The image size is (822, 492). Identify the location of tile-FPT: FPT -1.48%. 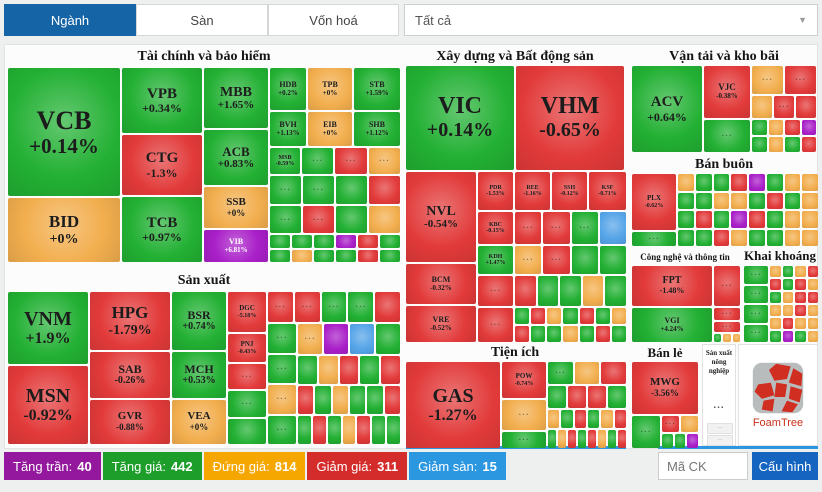
(672, 286).